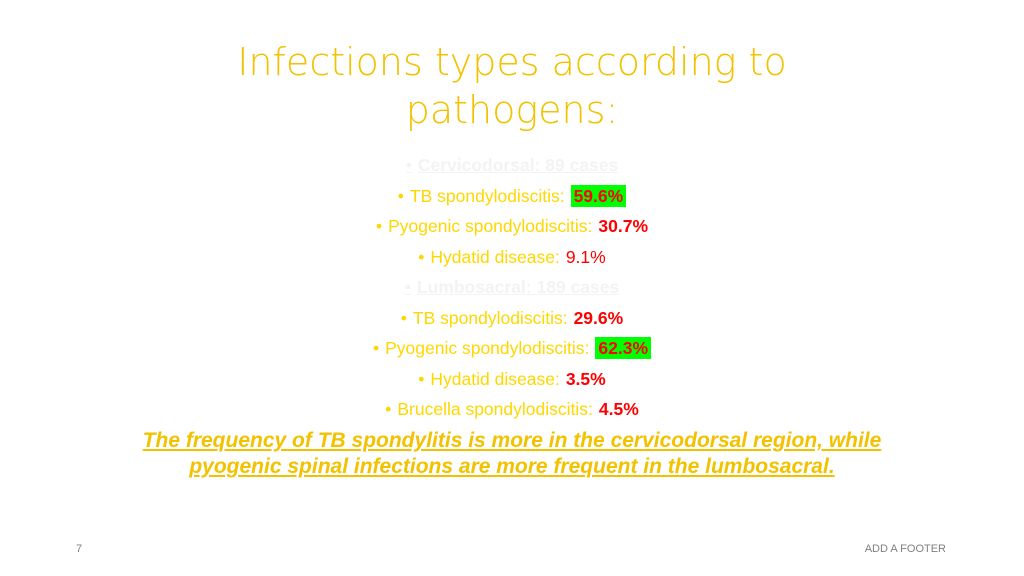 This screenshot has width=1024, height=576. I want to click on list-item: • Pyogenic spondylodiscitis: 30.7%, so click(512, 226).